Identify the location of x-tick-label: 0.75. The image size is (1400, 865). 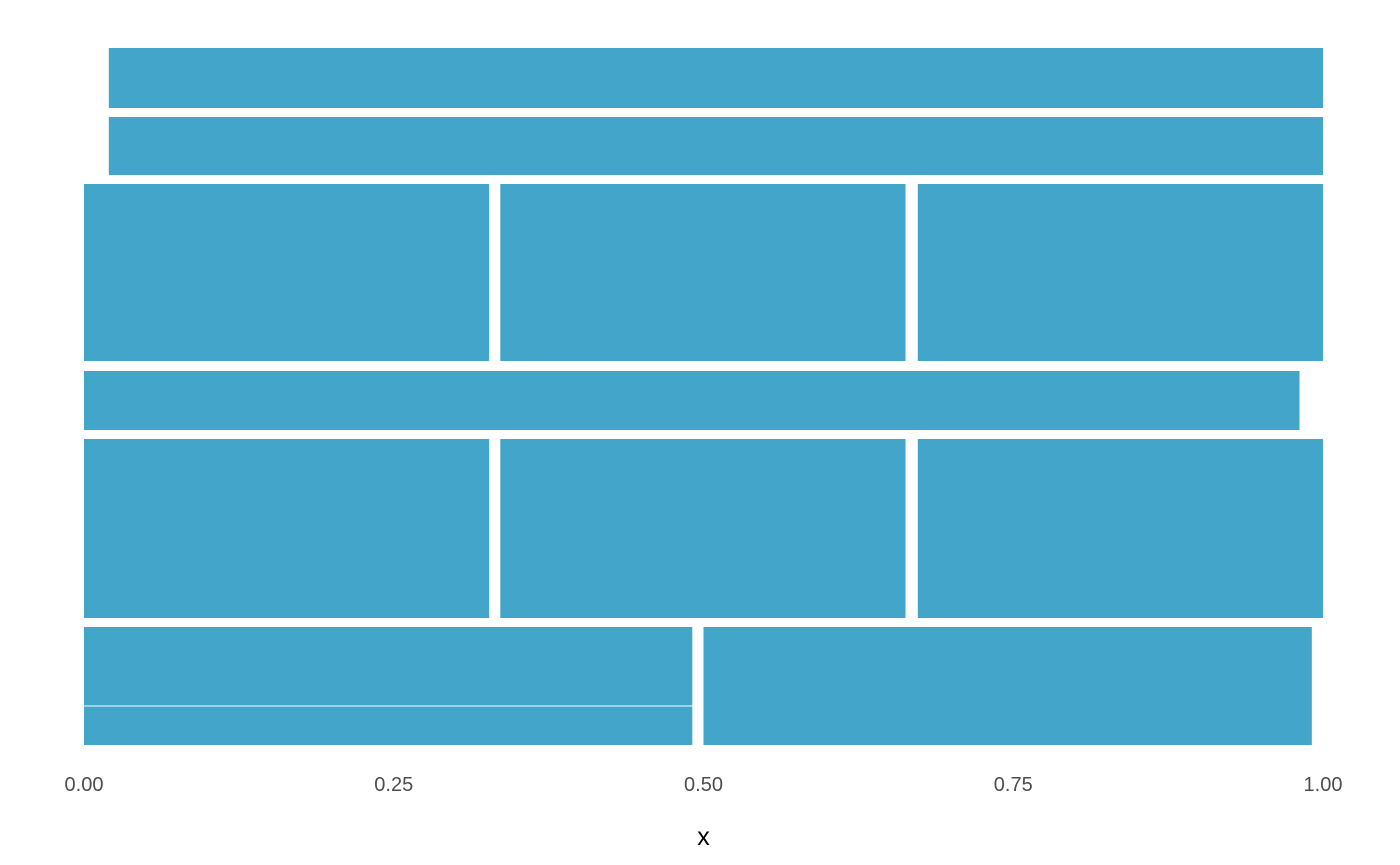
(1013, 785).